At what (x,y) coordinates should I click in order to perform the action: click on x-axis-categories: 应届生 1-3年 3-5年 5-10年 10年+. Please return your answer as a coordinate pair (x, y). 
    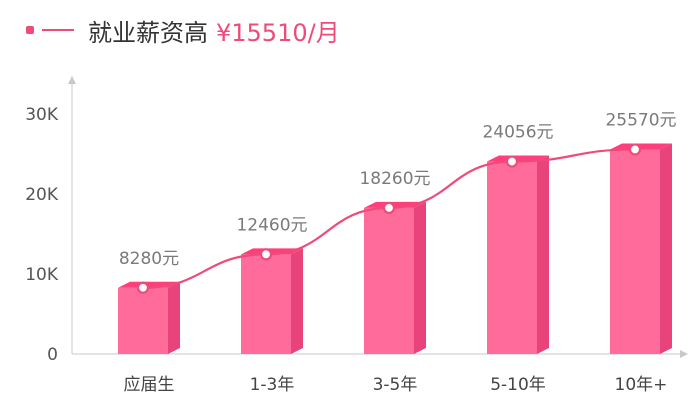
    Looking at the image, I should click on (396, 385).